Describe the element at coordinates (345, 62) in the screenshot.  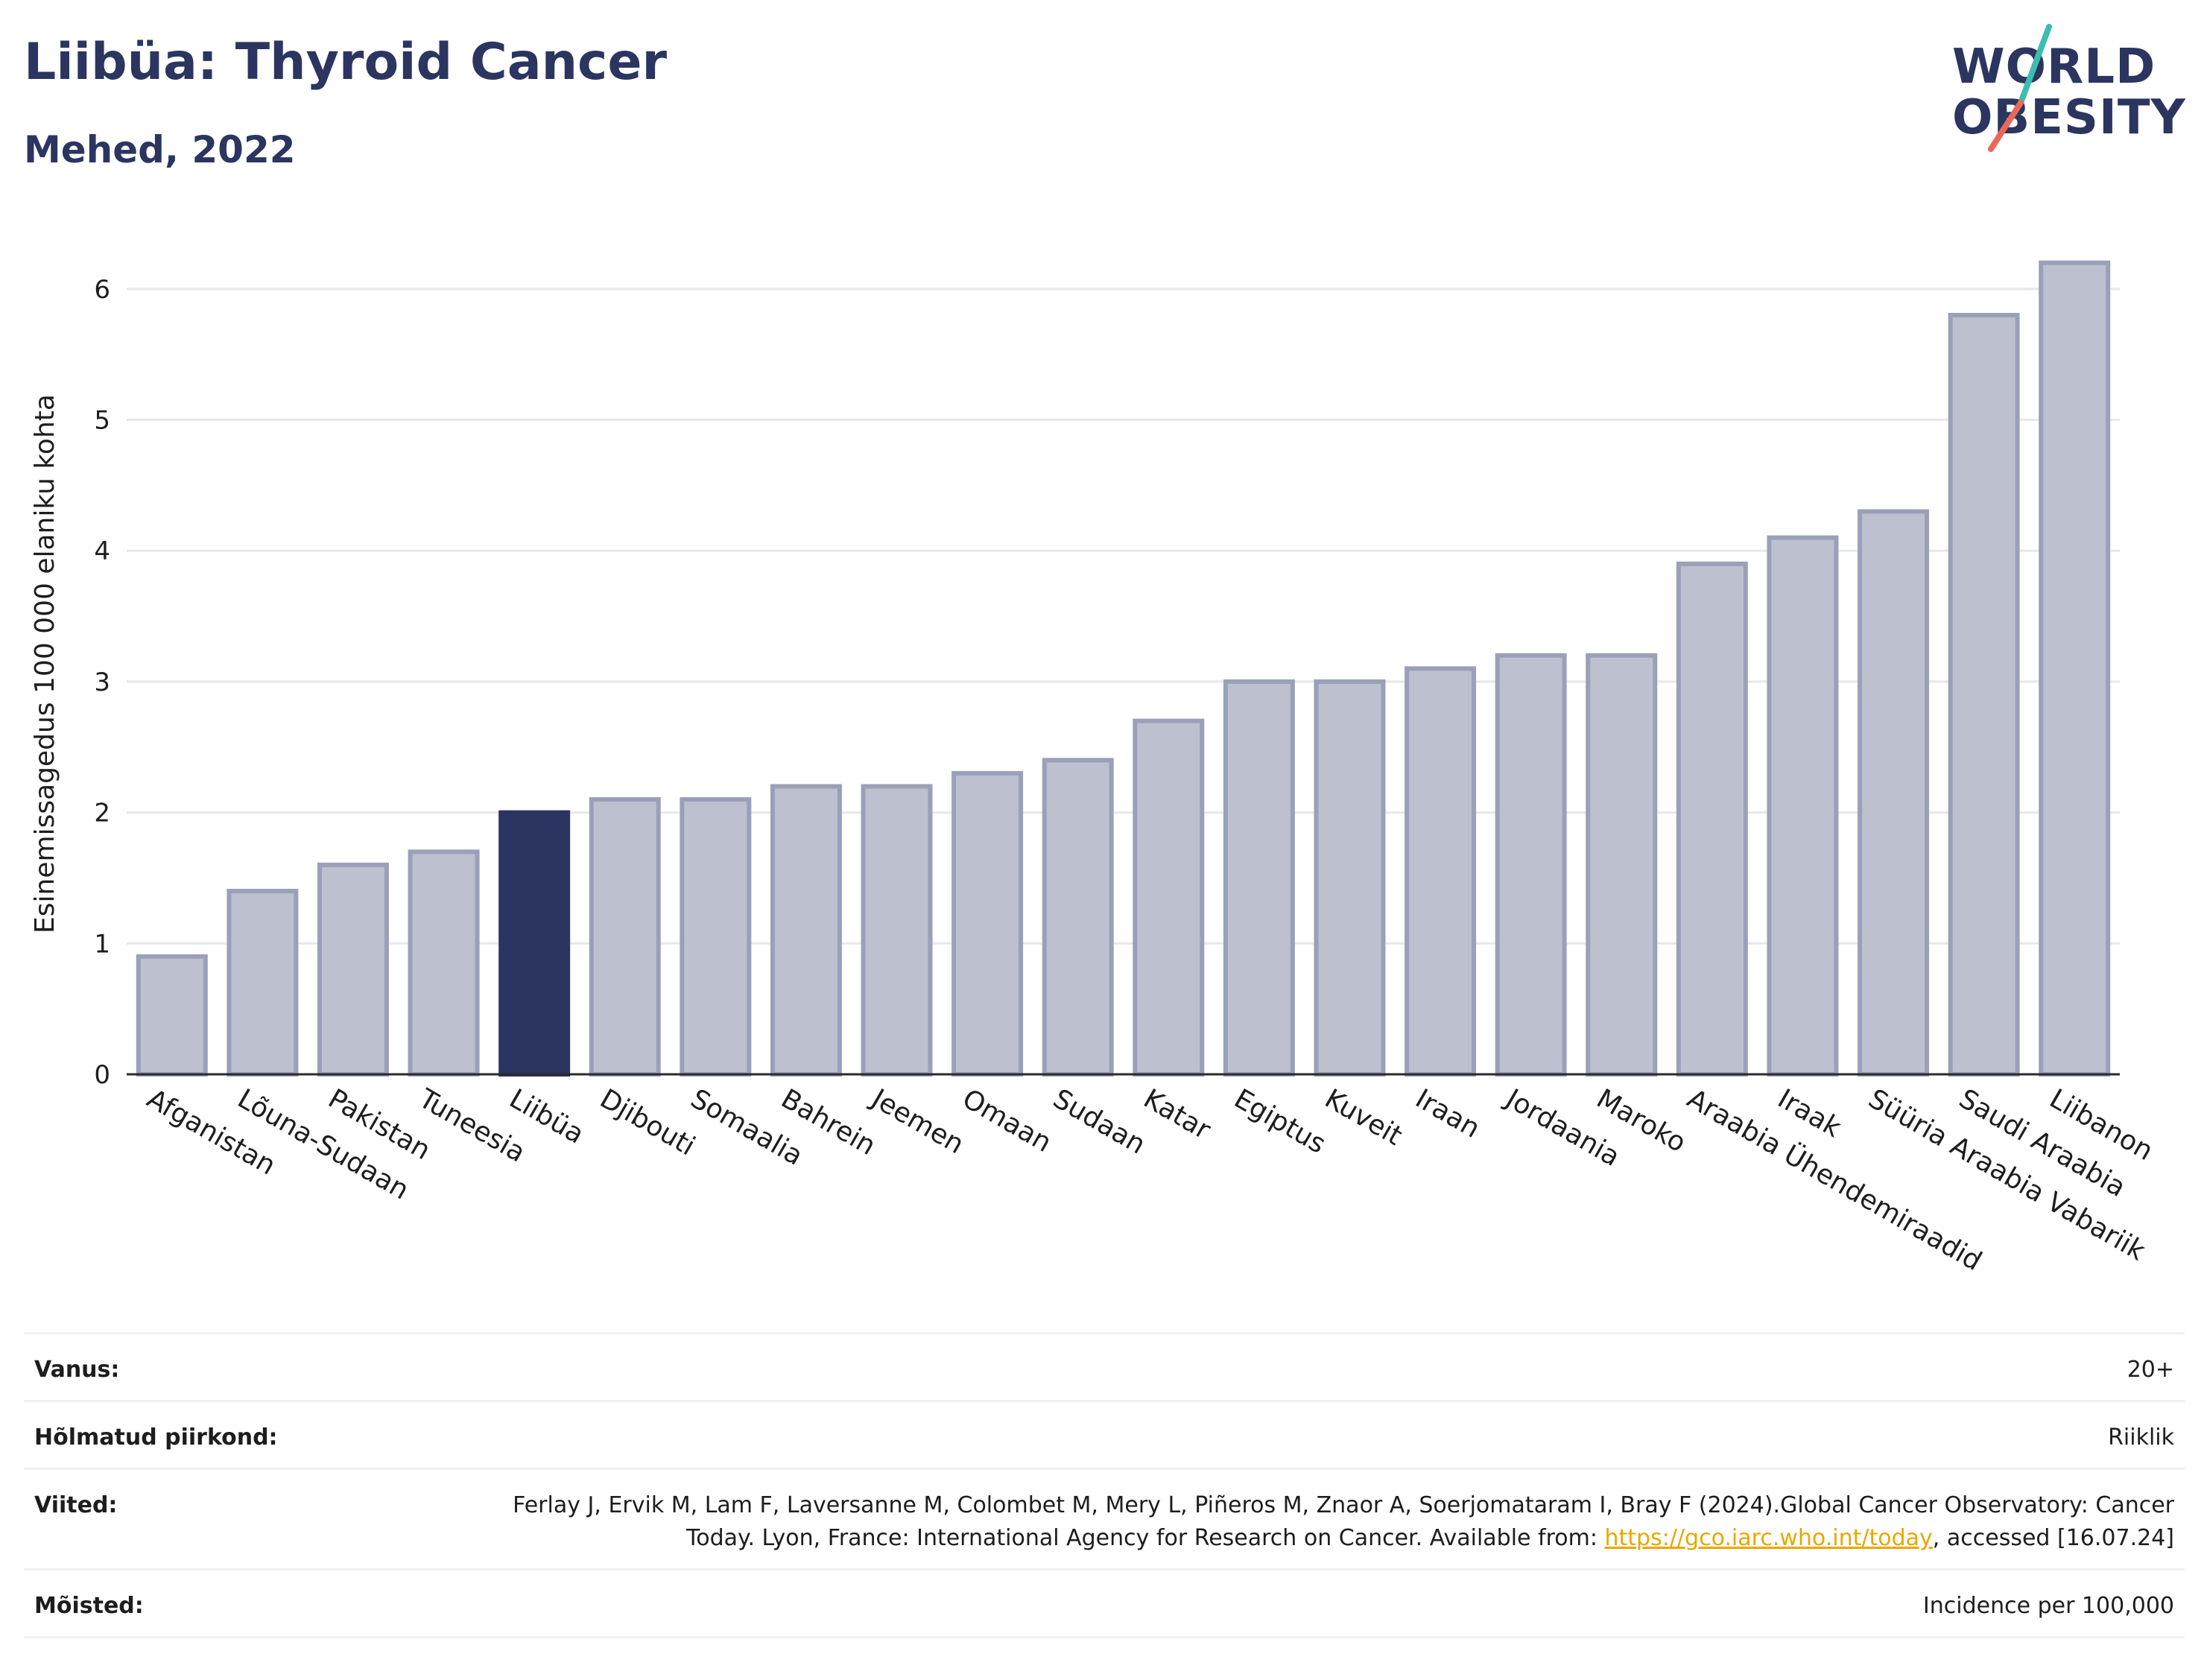
I see `chart-title: Liibüa: Thyroid Cancer` at that location.